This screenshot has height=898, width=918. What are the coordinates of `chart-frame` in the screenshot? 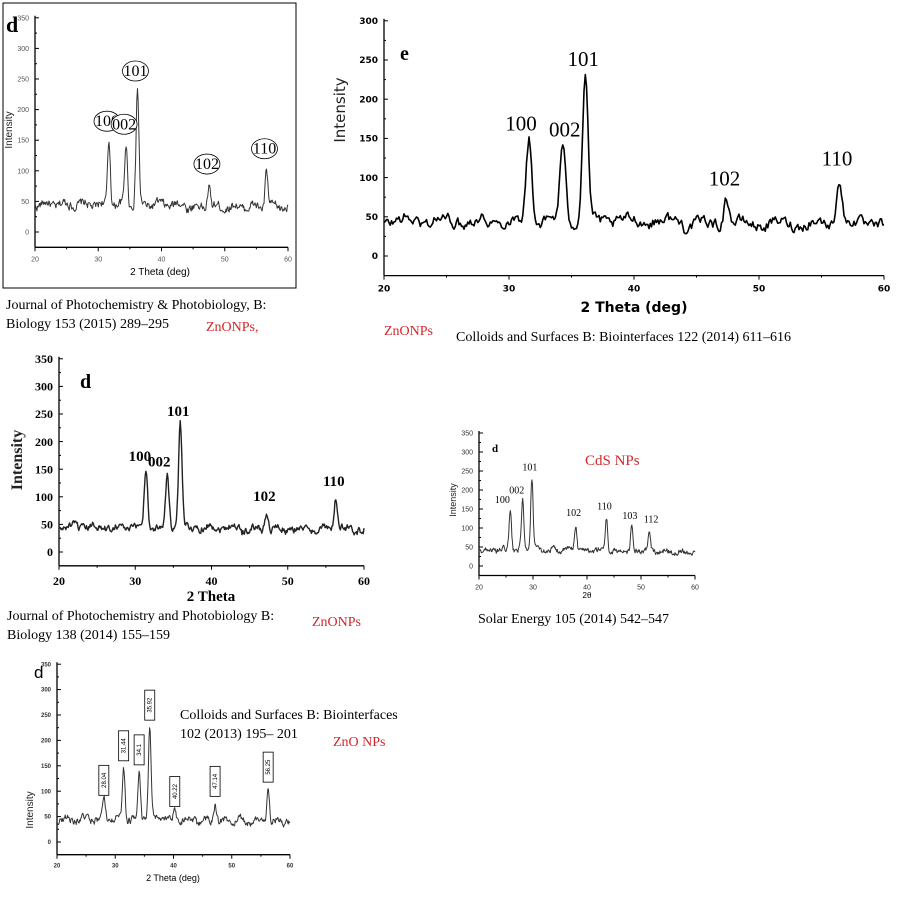 It's located at (149, 145).